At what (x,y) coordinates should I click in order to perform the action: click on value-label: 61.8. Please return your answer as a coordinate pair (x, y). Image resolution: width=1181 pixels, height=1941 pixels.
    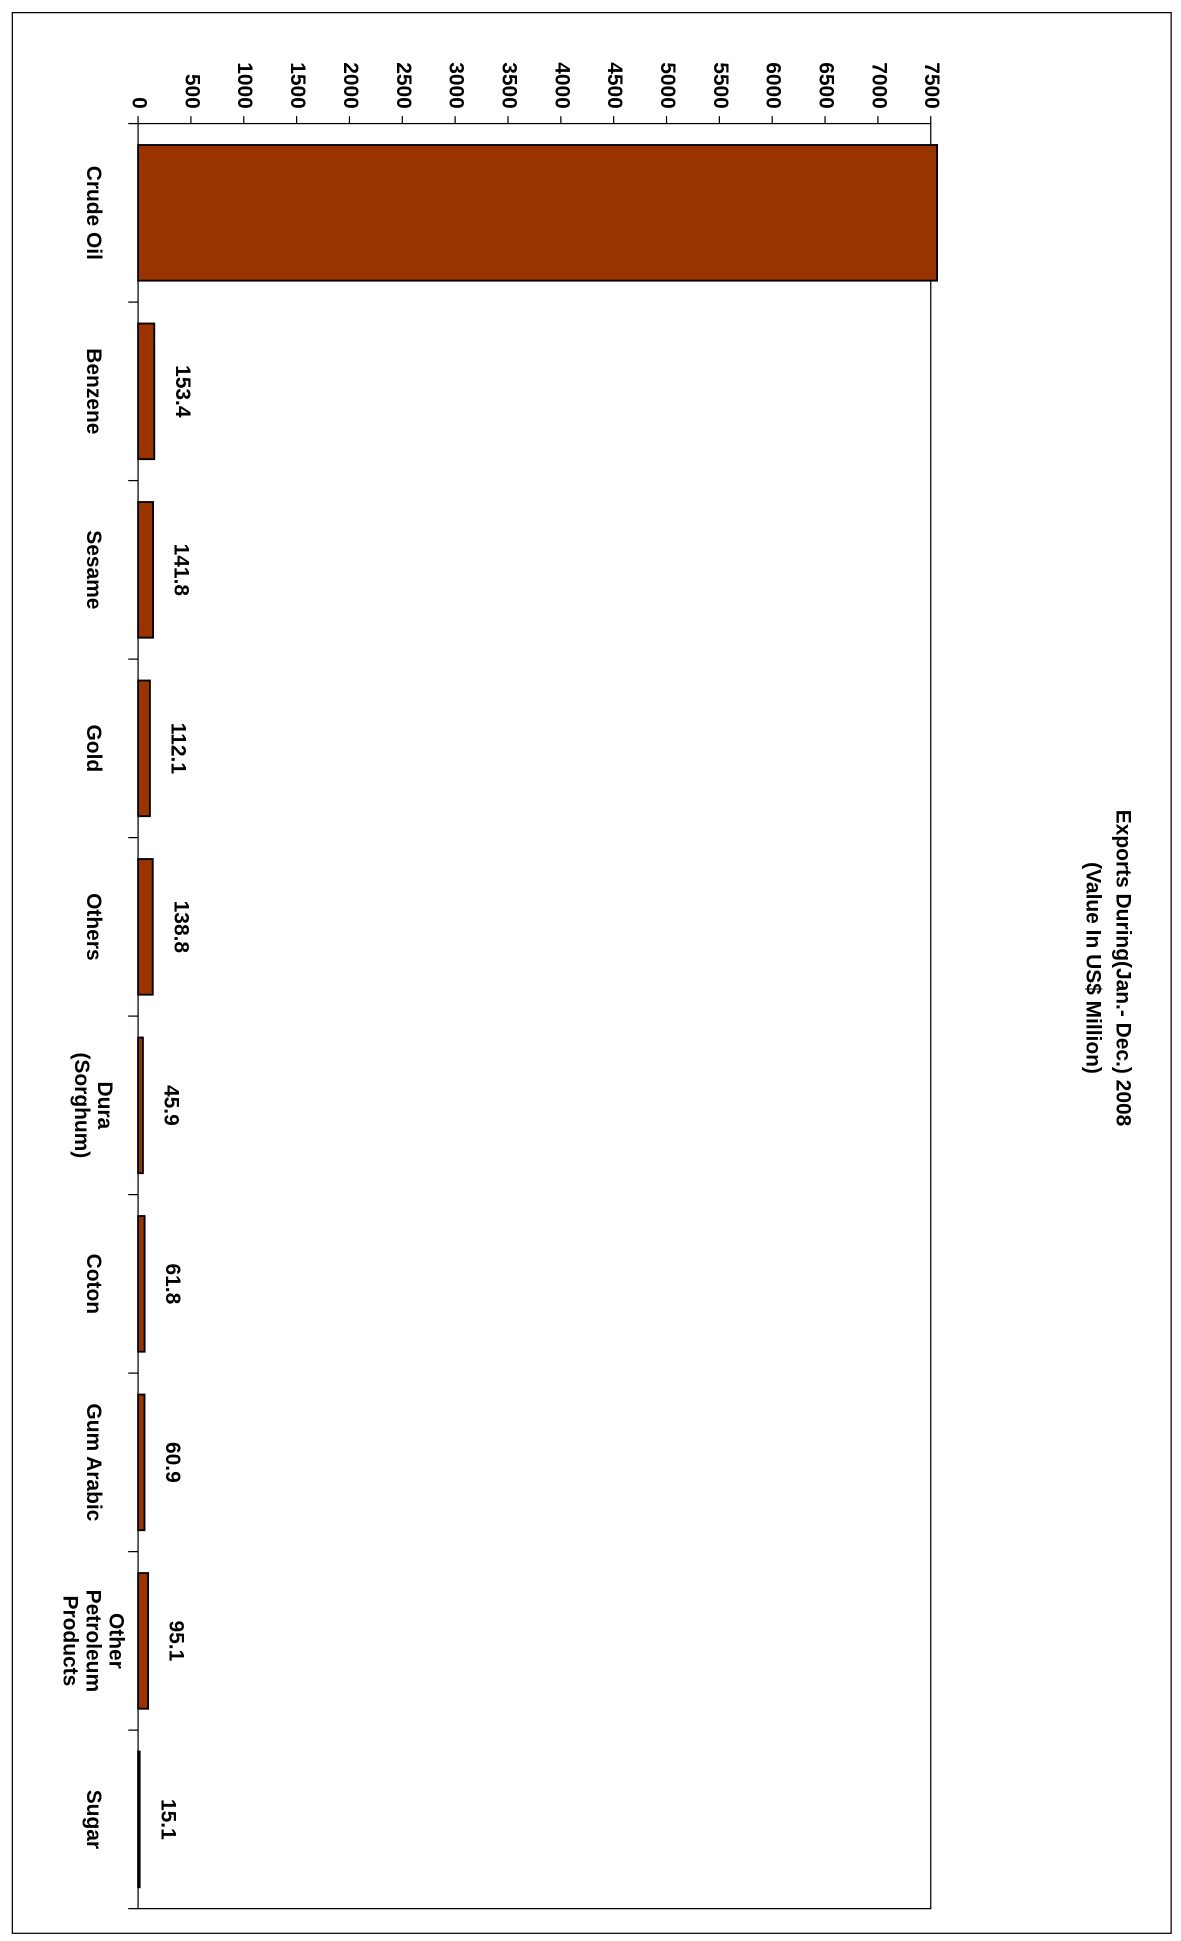
    Looking at the image, I should click on (172, 1283).